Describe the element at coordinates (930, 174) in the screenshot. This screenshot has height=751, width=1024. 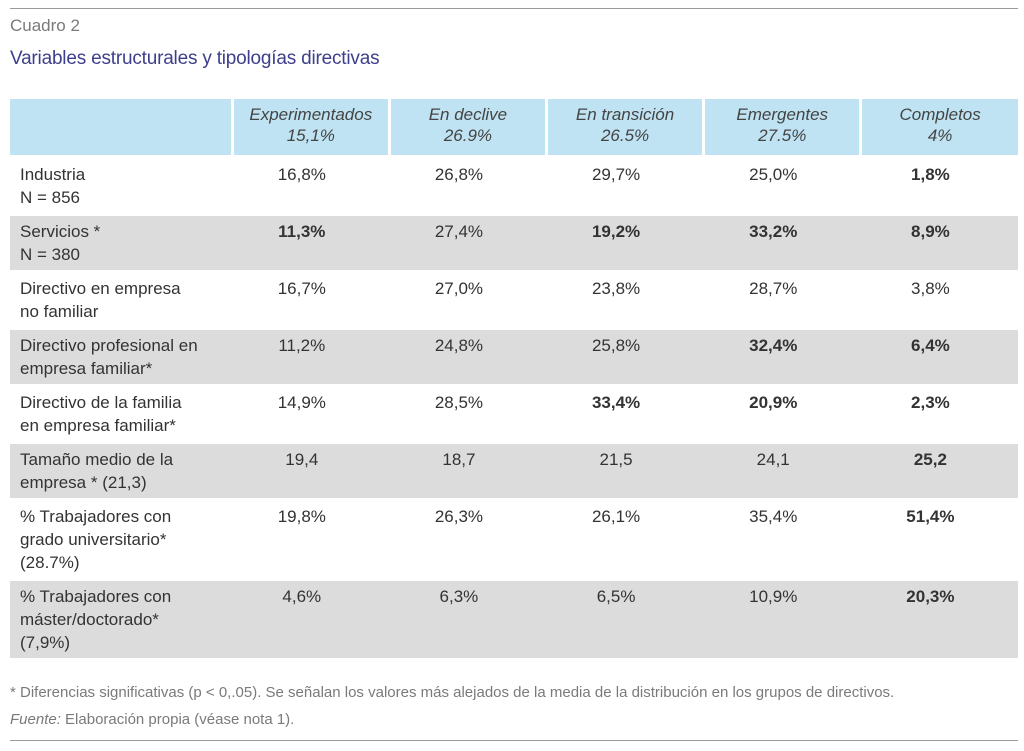
I see `table-cell: 1,8%` at that location.